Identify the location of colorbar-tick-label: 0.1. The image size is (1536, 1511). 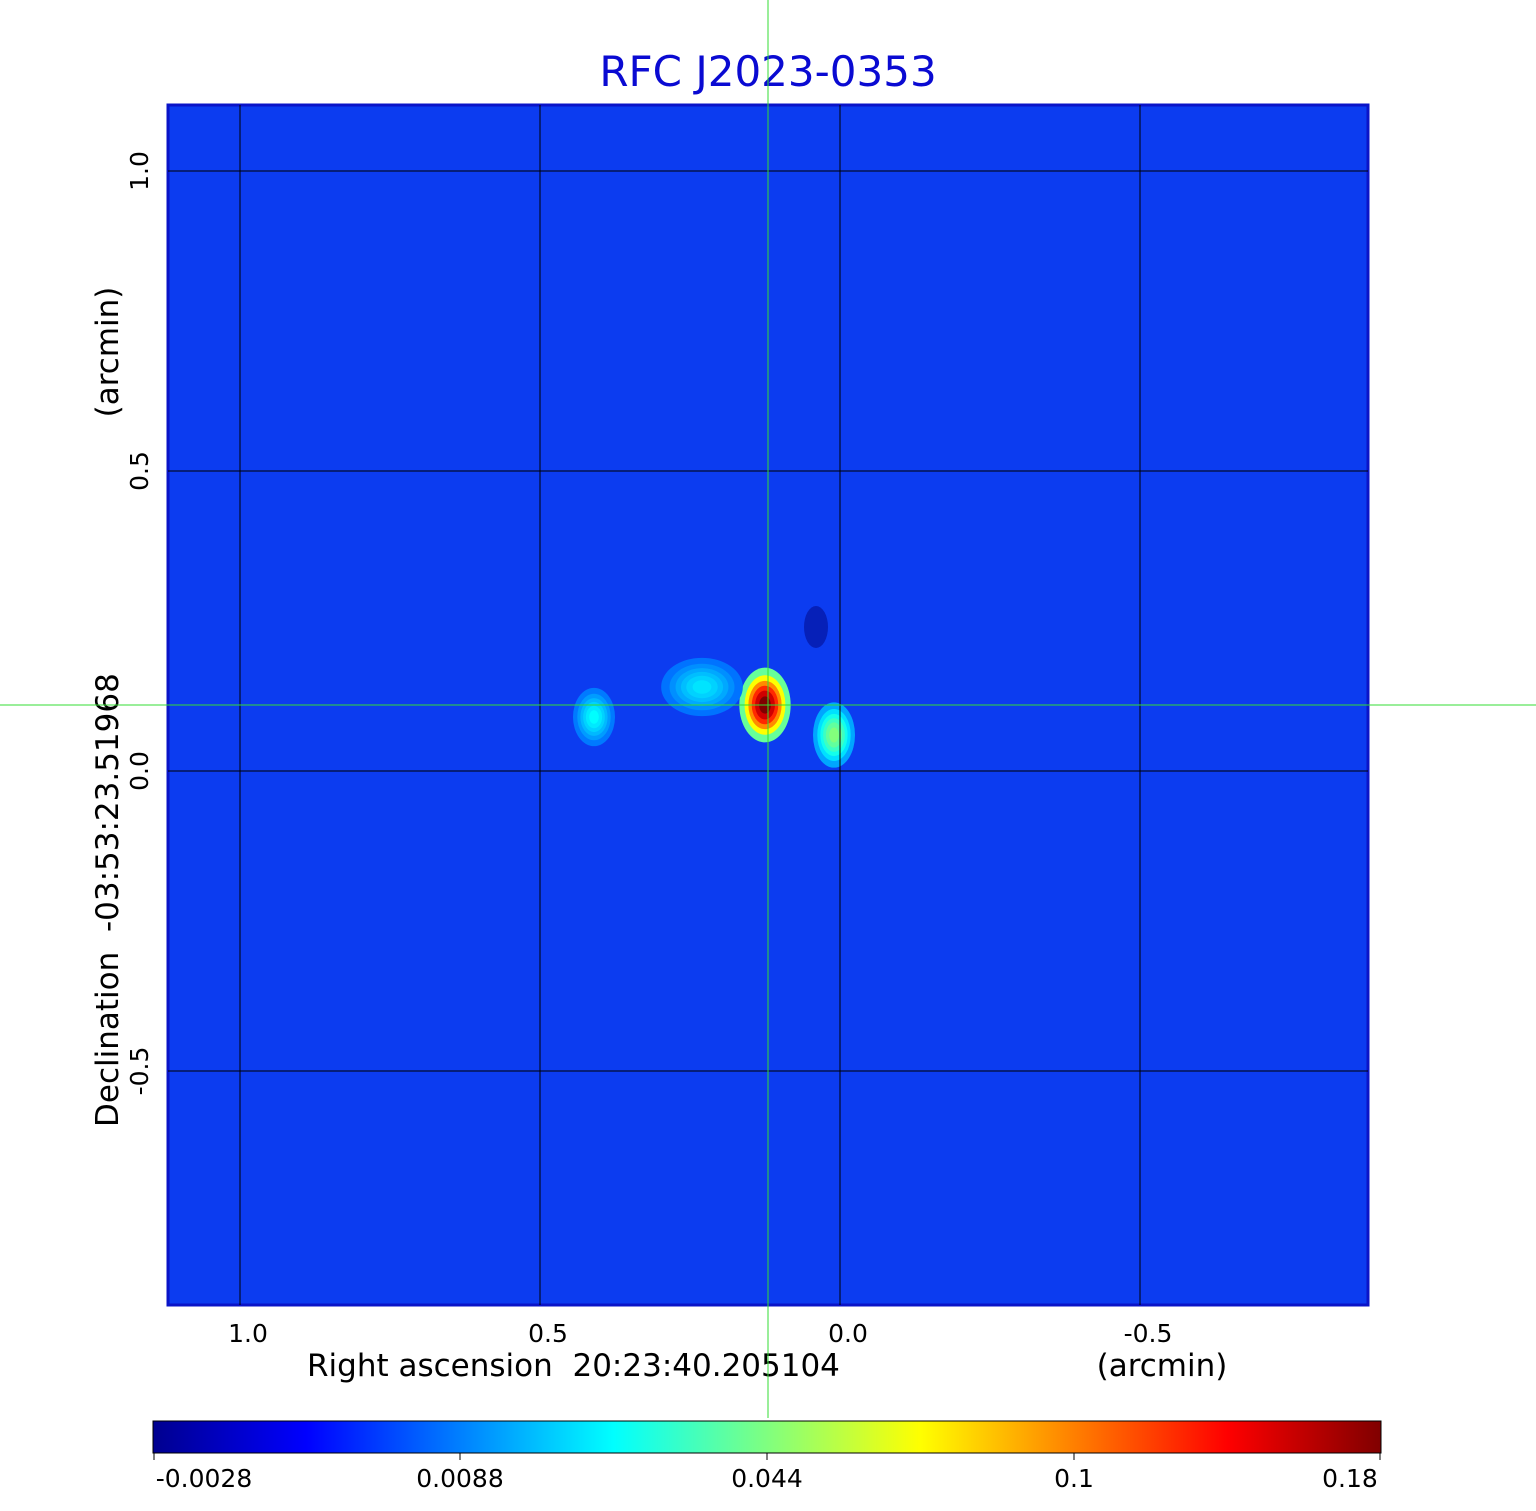
(1074, 1478).